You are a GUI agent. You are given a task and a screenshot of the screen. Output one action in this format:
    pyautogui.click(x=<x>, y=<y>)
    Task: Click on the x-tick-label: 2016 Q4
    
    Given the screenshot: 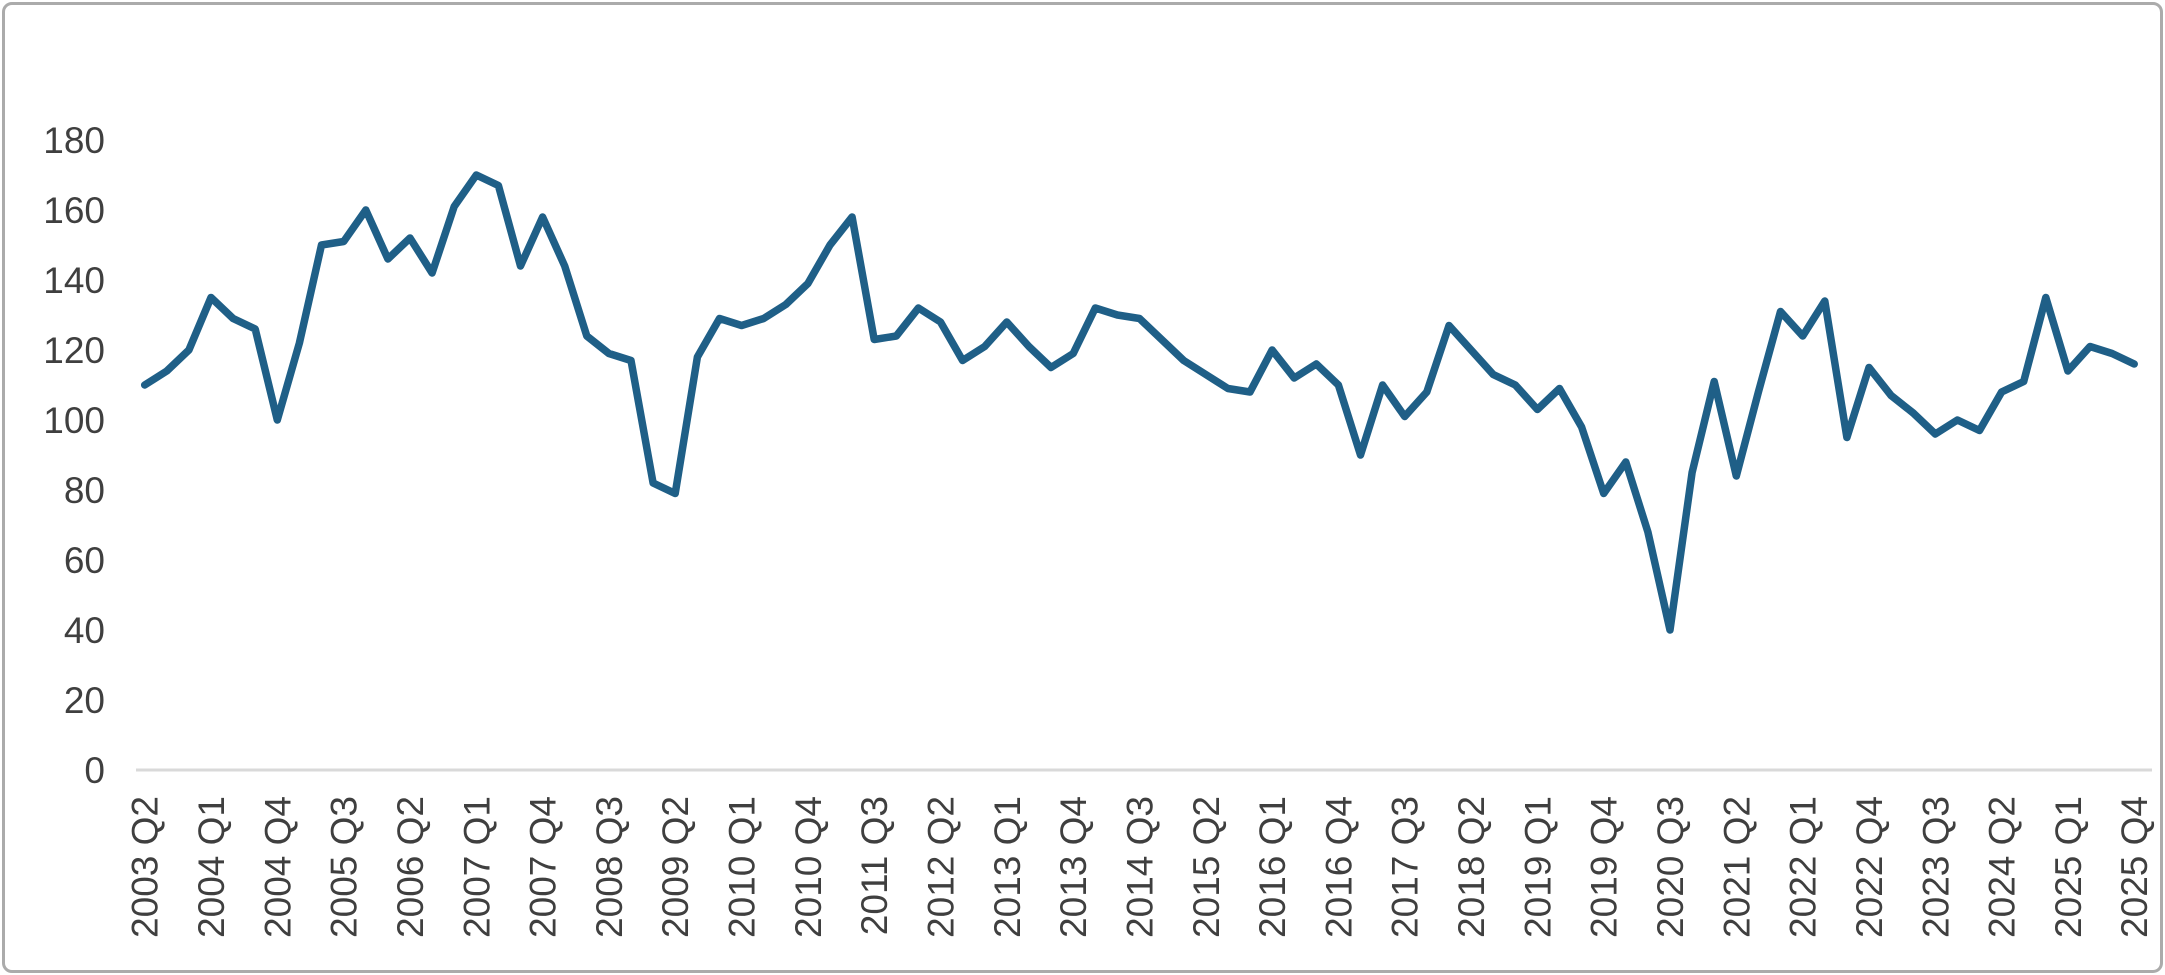 What is the action you would take?
    pyautogui.click(x=1338, y=867)
    